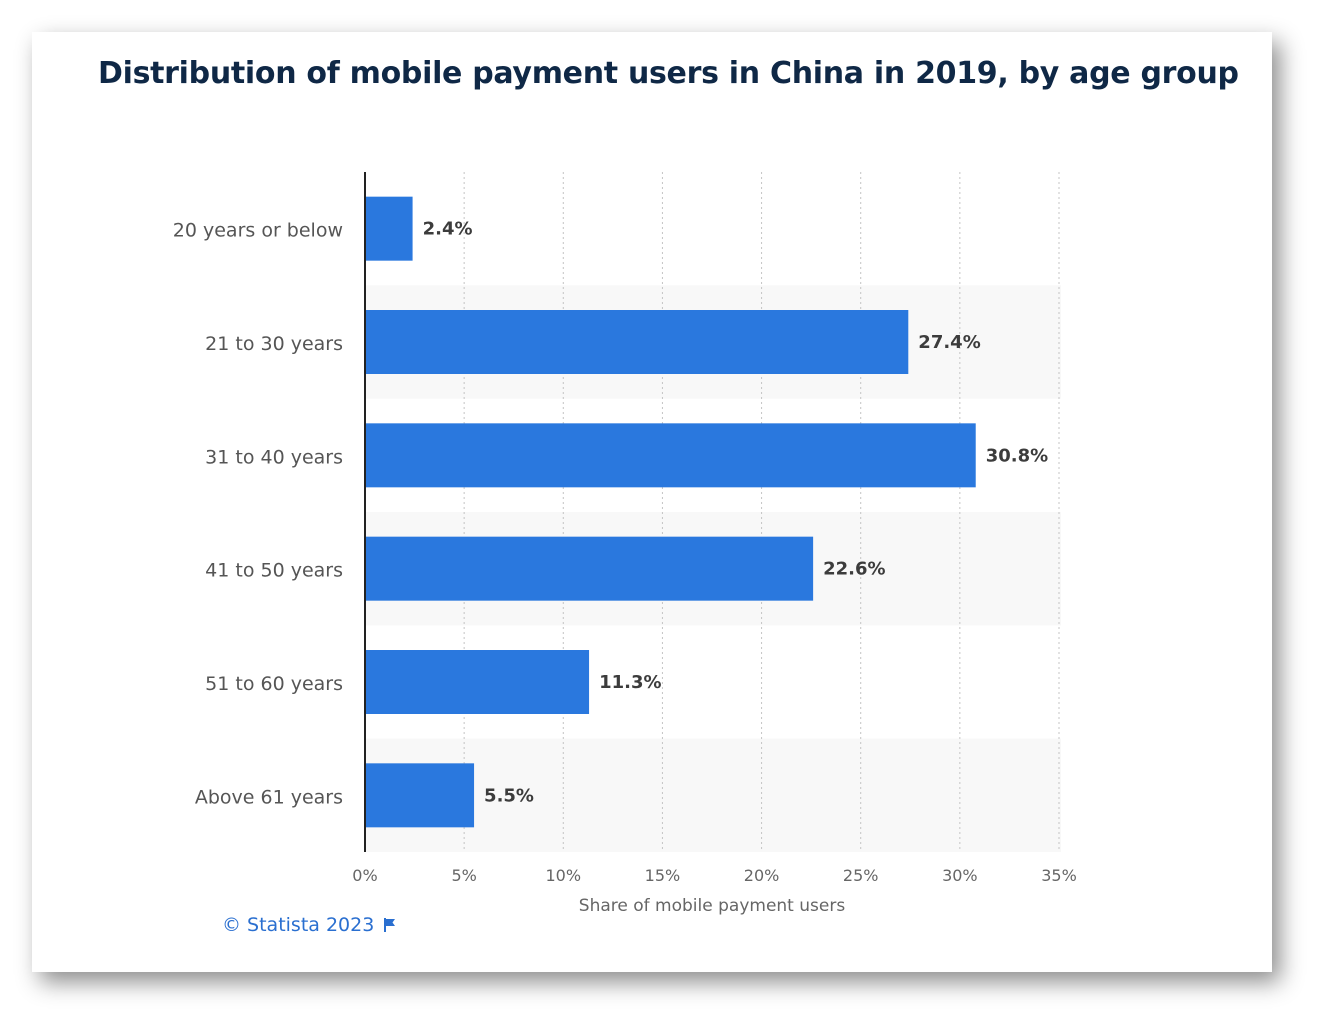 The image size is (1334, 1034). What do you see at coordinates (364, 875) in the screenshot?
I see `x-tick-label: 0%` at bounding box center [364, 875].